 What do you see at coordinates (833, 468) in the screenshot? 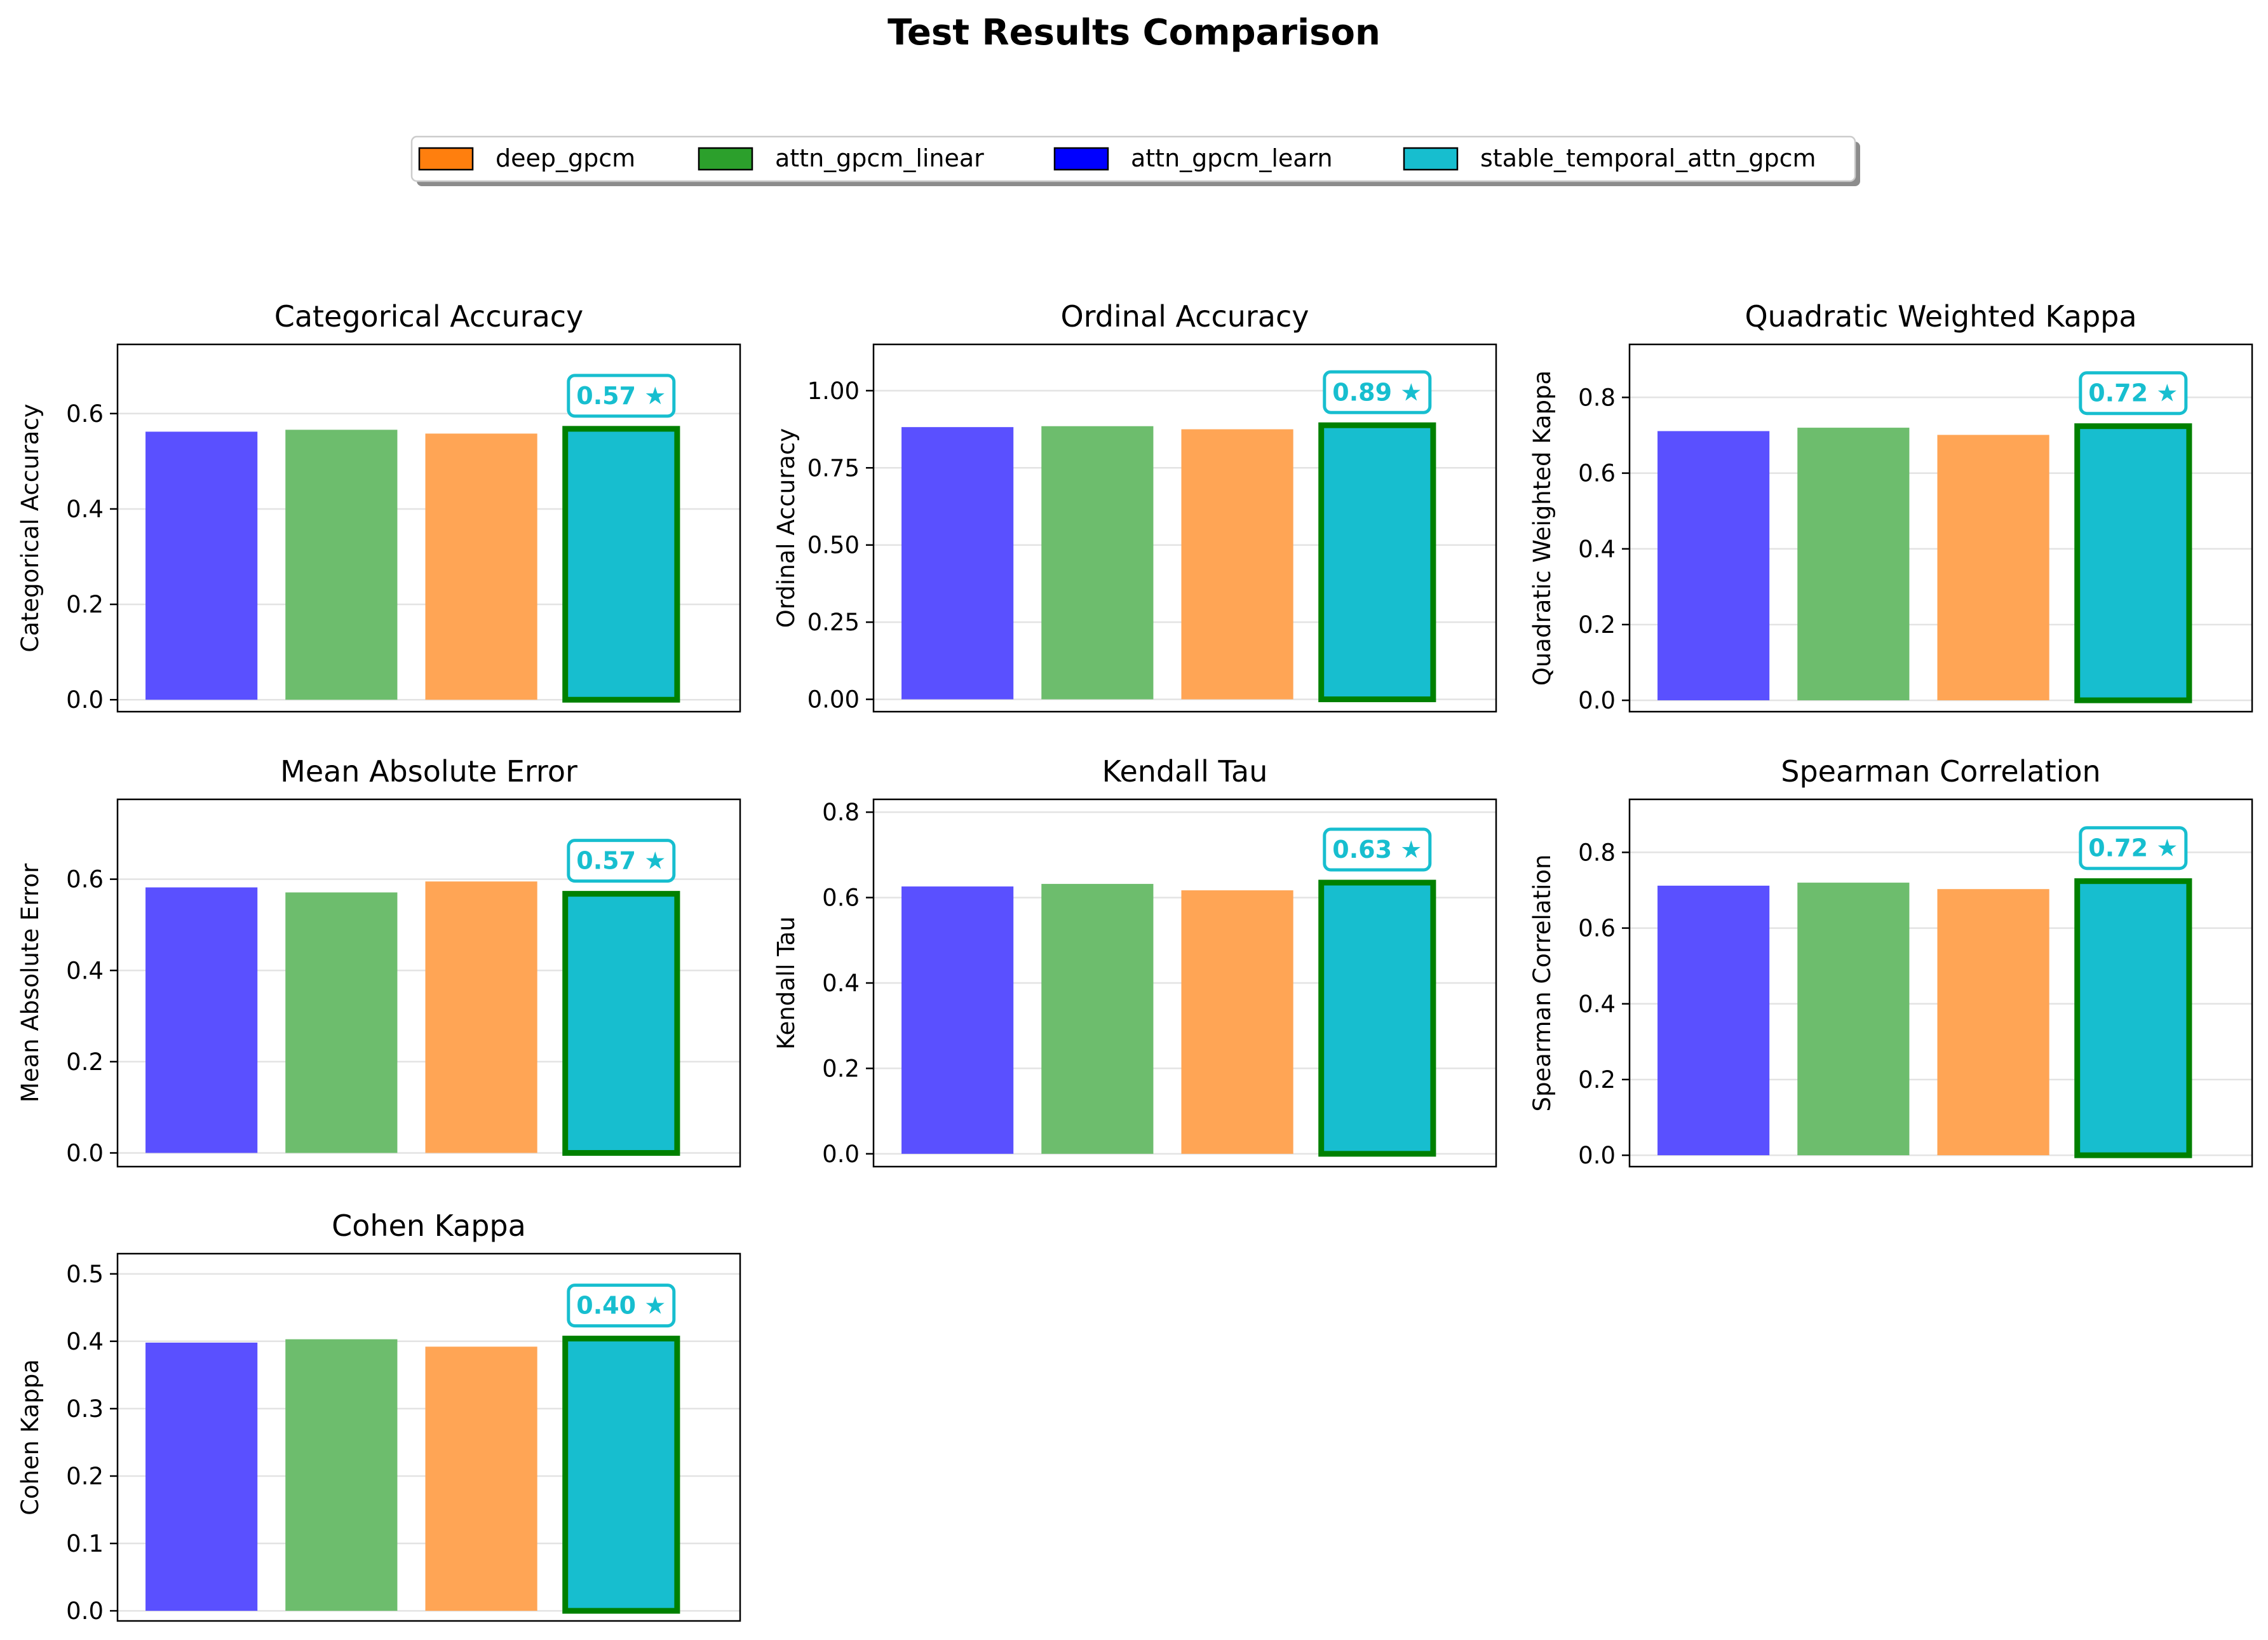
I see `y-tick-label: 0.75` at bounding box center [833, 468].